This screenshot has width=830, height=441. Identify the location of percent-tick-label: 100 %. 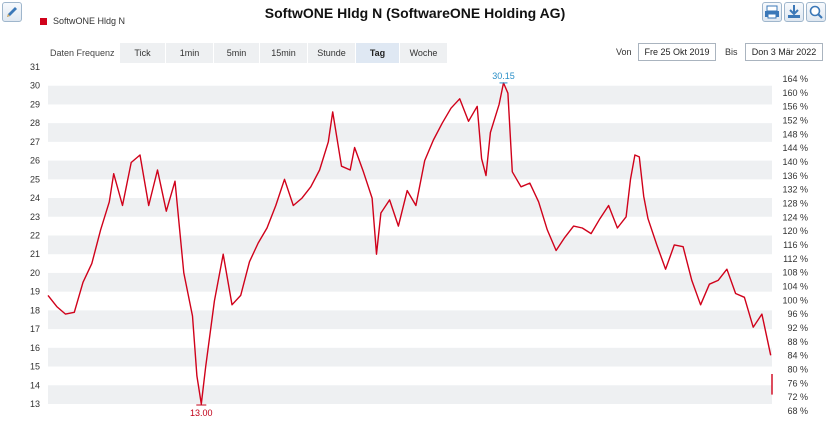
(795, 300).